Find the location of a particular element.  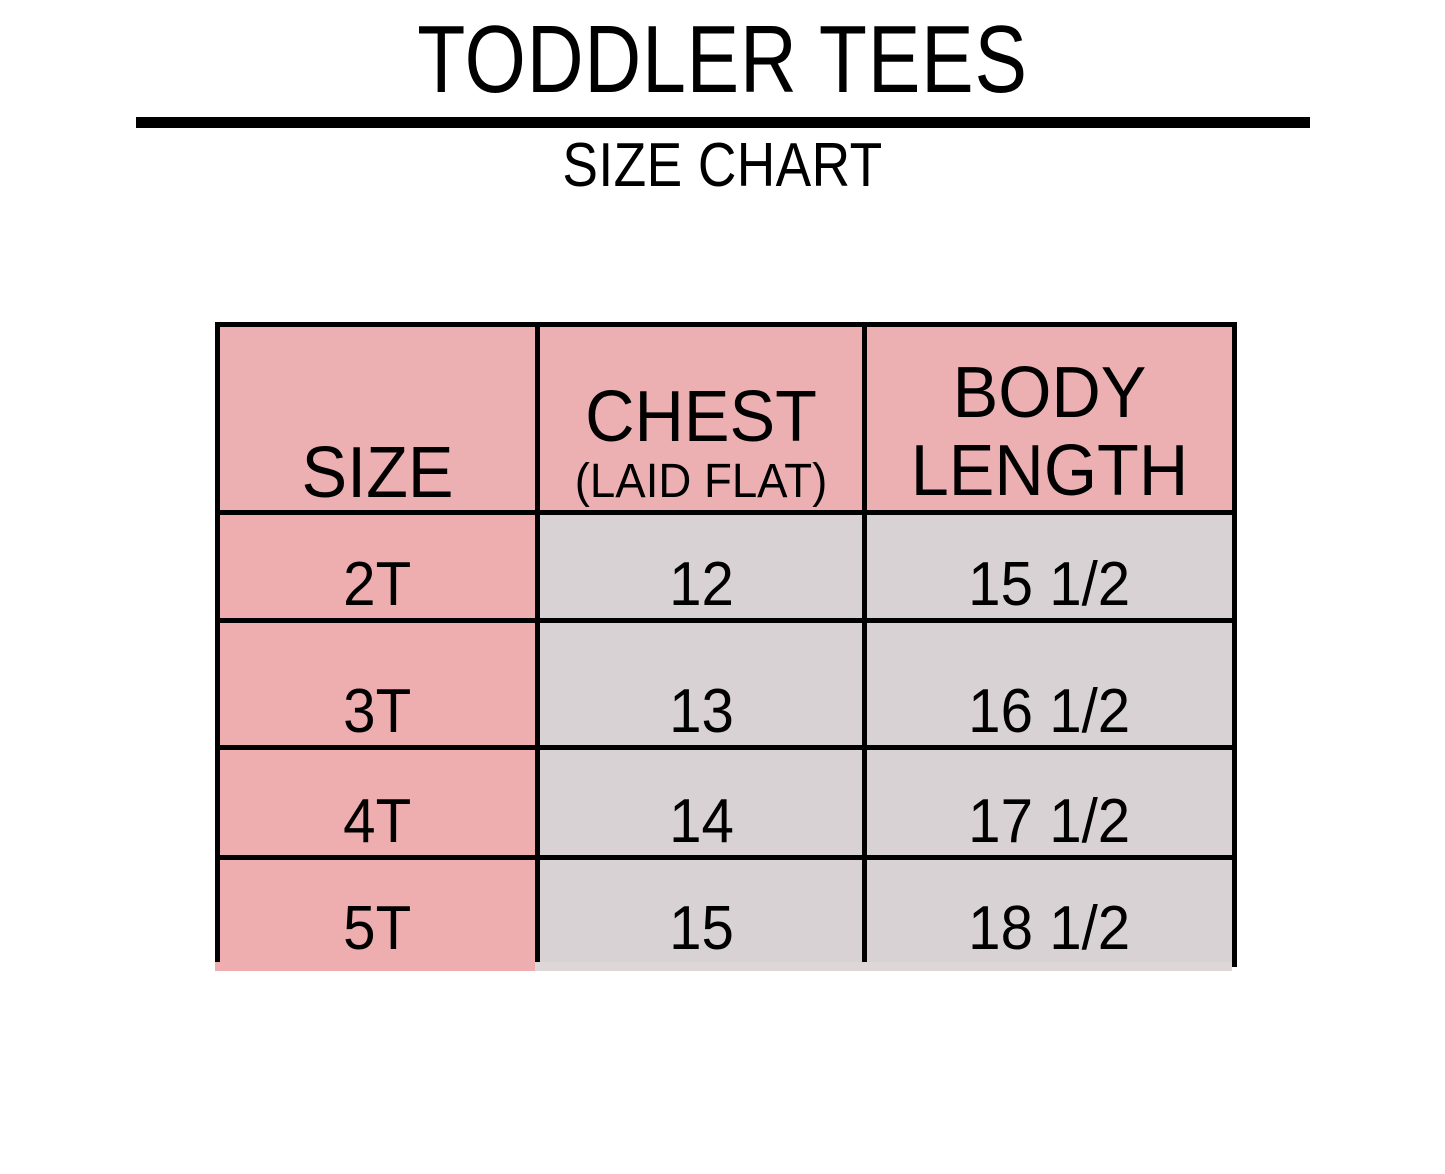

cell-body-length-value: 15 1/2 is located at coordinates (1049, 584).